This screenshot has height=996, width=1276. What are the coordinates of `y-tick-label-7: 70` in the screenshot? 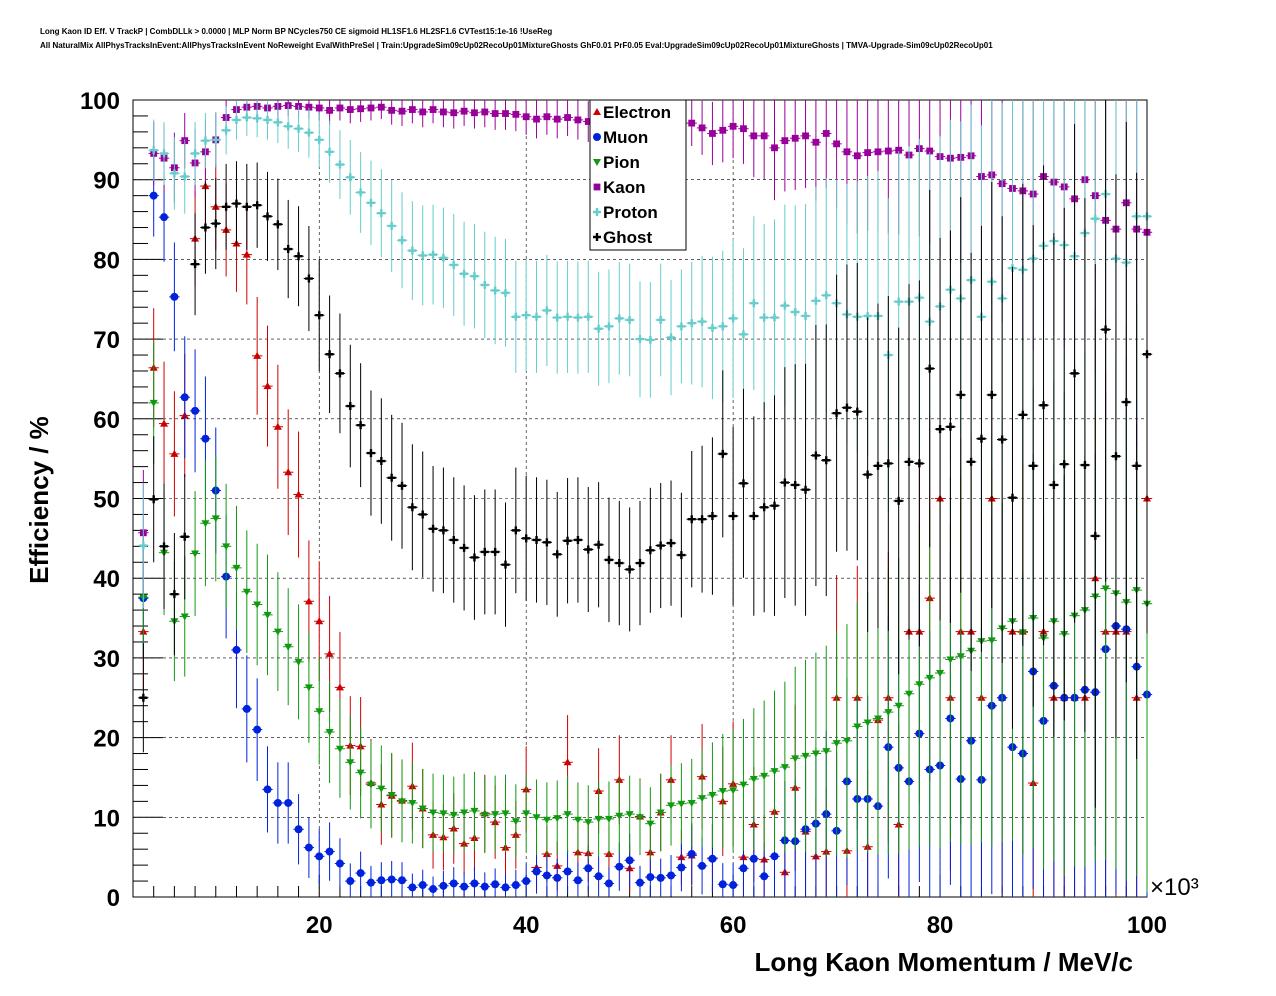 It's located at (106, 340).